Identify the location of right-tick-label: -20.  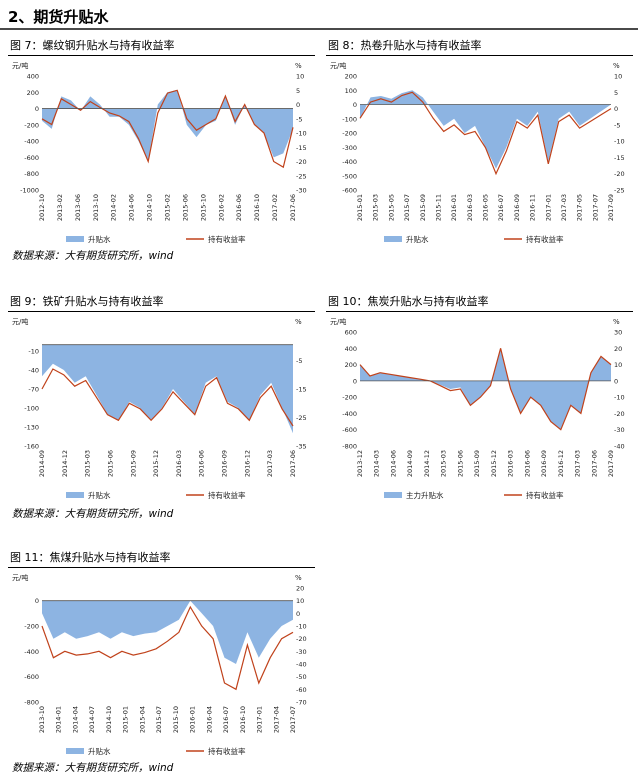
(619, 174).